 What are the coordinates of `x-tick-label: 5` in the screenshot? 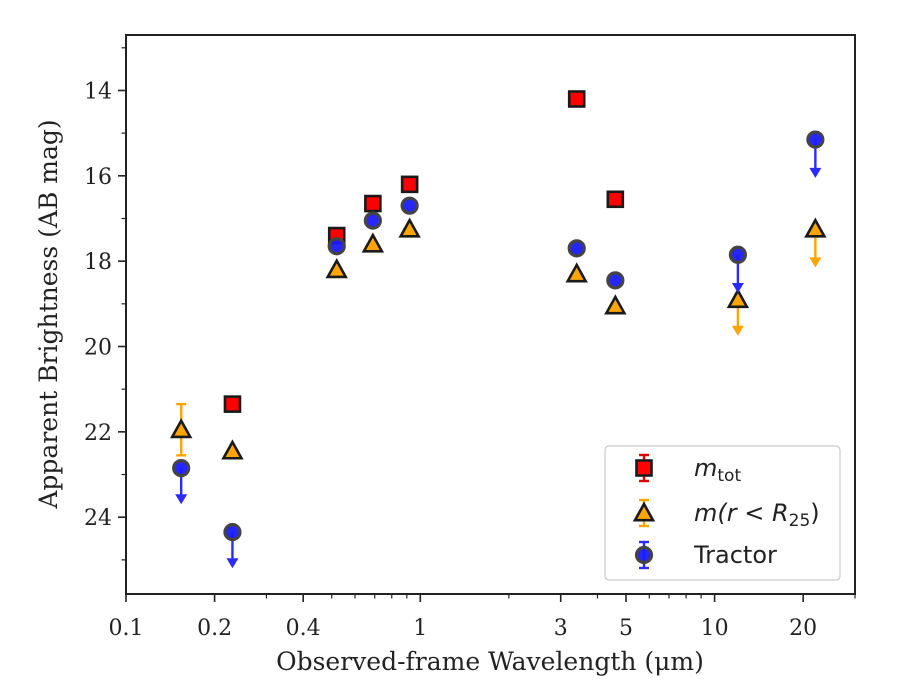 It's located at (626, 628).